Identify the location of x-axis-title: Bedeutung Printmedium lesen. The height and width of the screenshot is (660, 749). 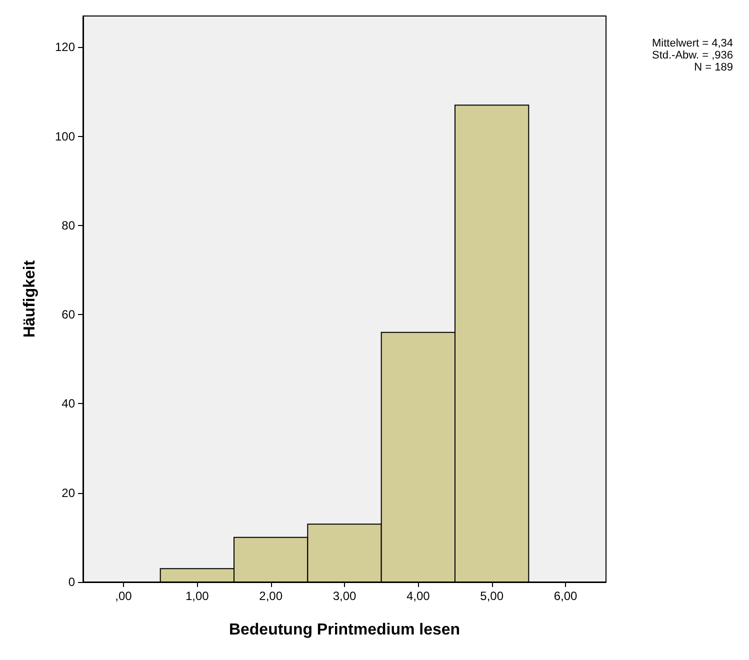
(344, 630).